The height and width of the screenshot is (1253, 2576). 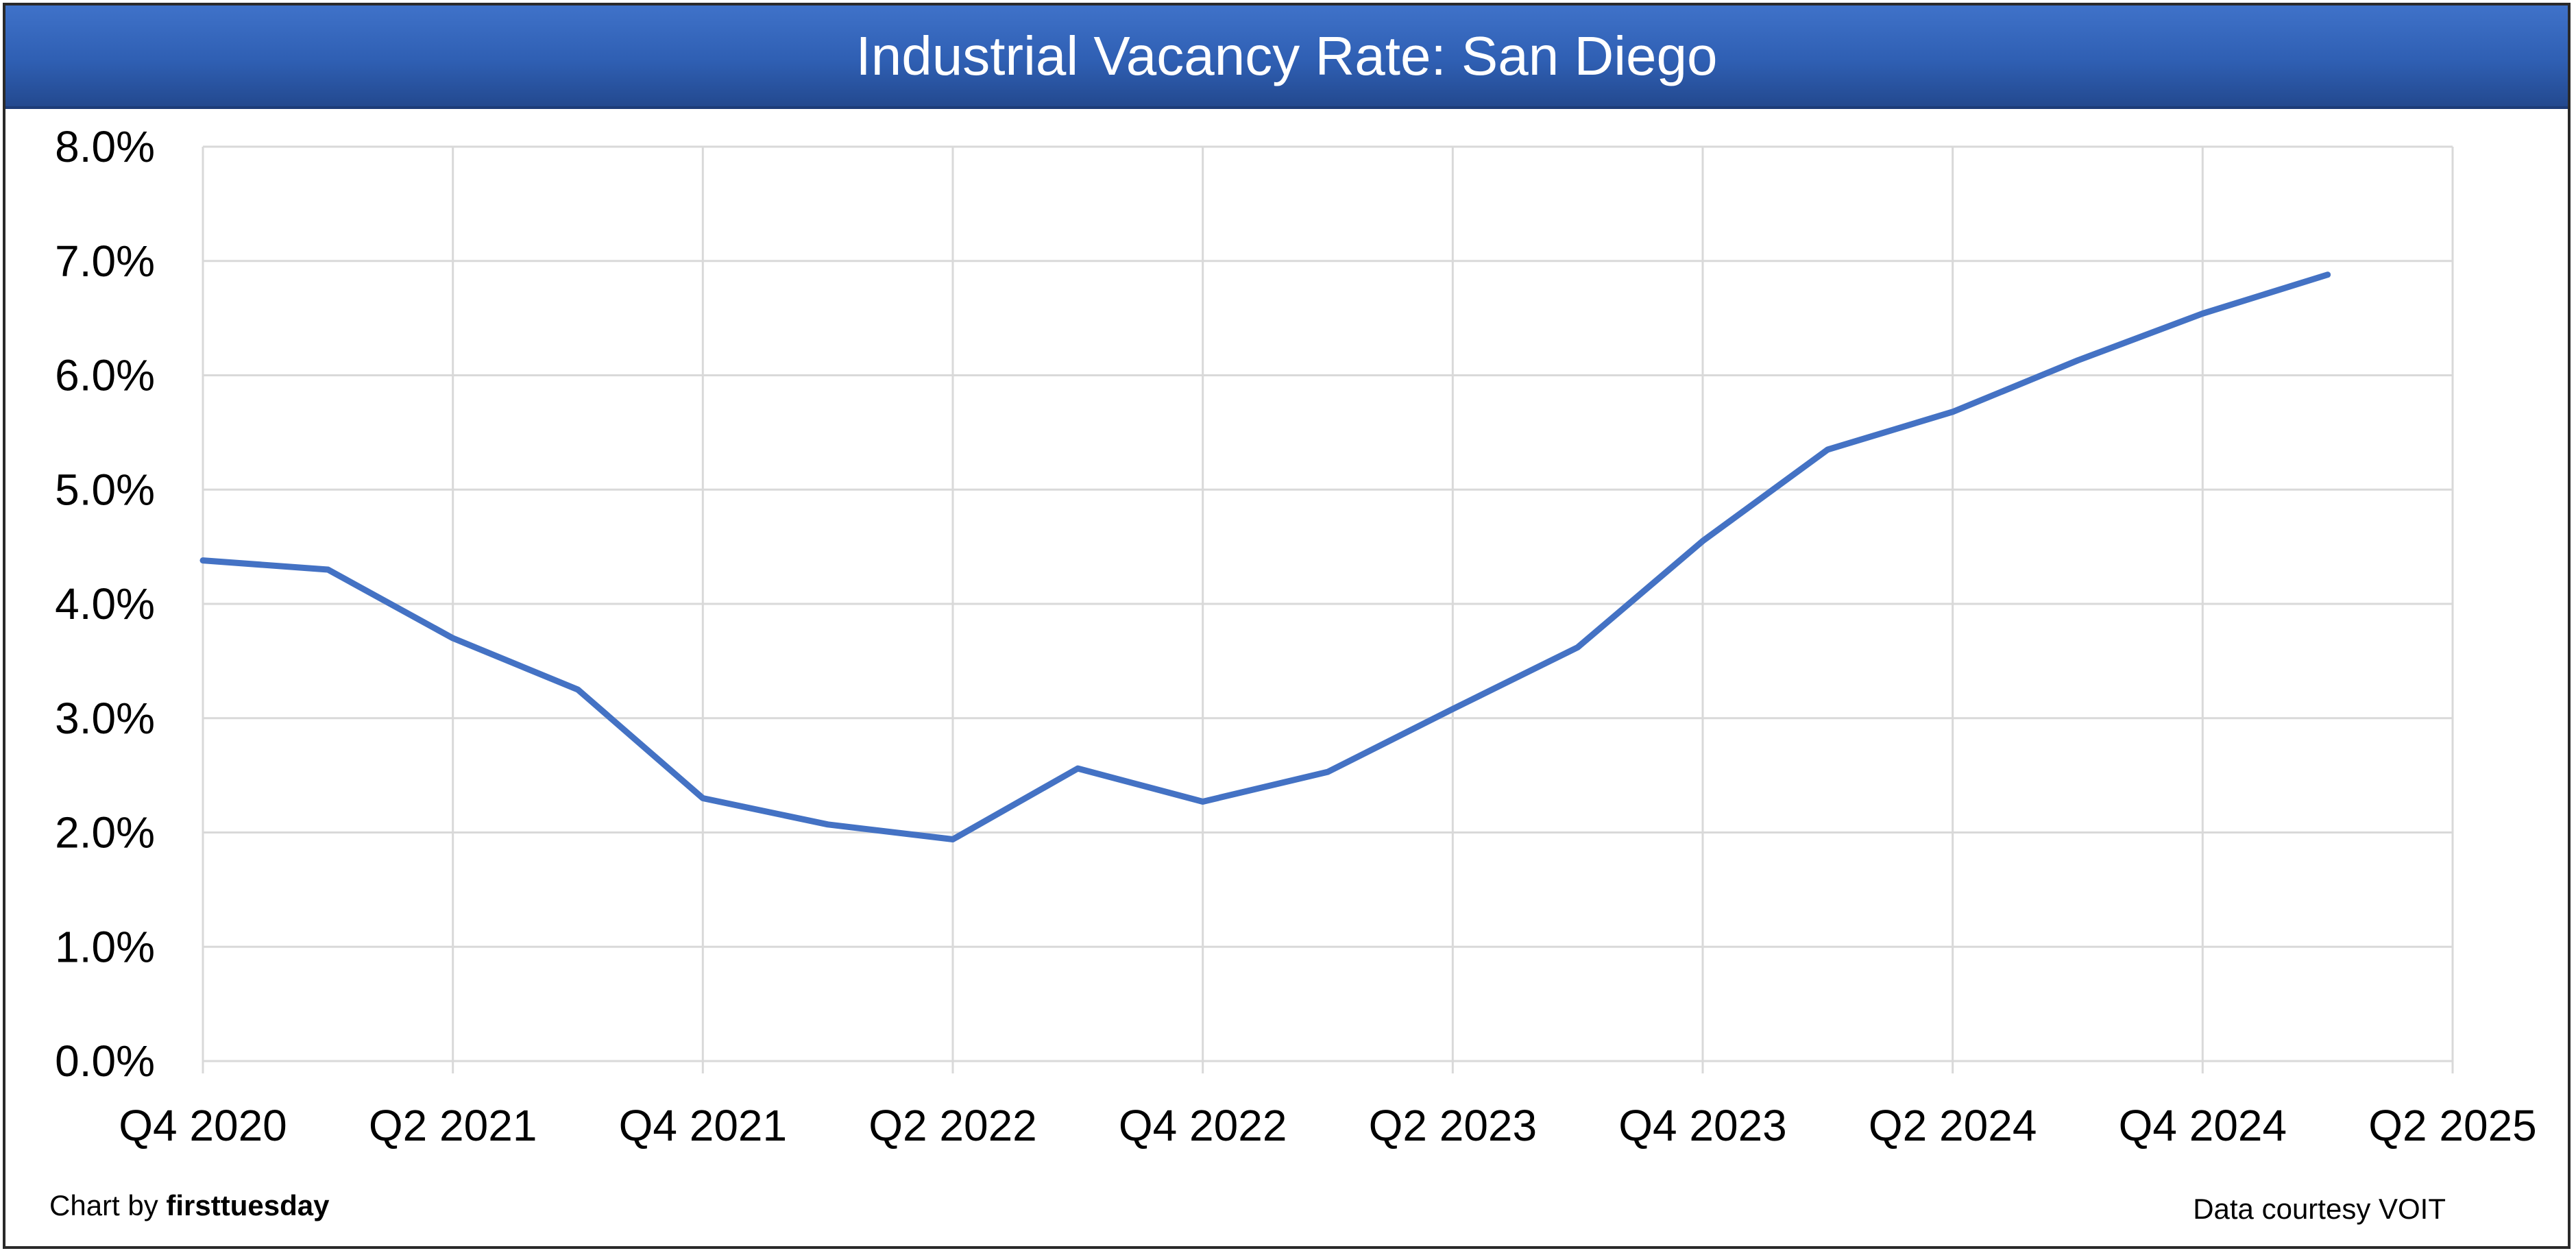 What do you see at coordinates (2319, 1209) in the screenshot?
I see `data-source: Data courtesy VOIT` at bounding box center [2319, 1209].